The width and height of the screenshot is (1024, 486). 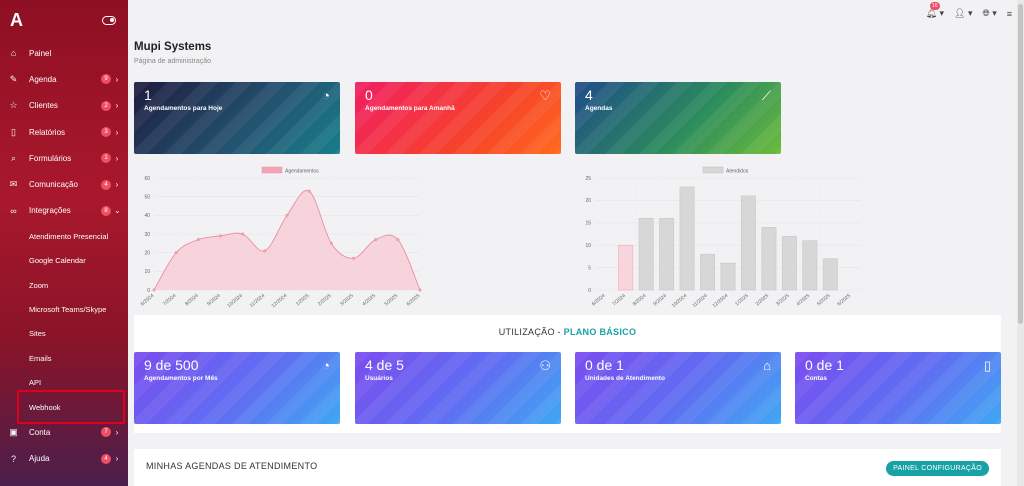 What do you see at coordinates (410, 108) in the screenshot?
I see `card-label: Agendamentos para Amanhã` at bounding box center [410, 108].